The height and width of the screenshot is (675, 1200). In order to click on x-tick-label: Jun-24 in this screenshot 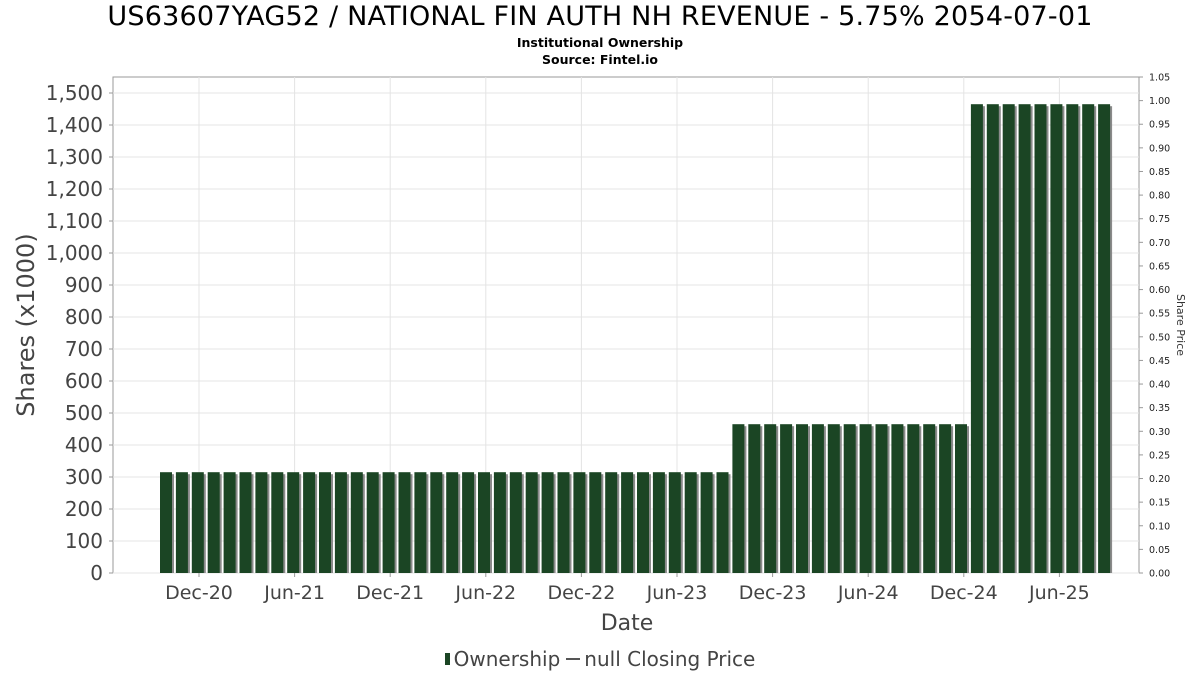, I will do `click(868, 593)`.